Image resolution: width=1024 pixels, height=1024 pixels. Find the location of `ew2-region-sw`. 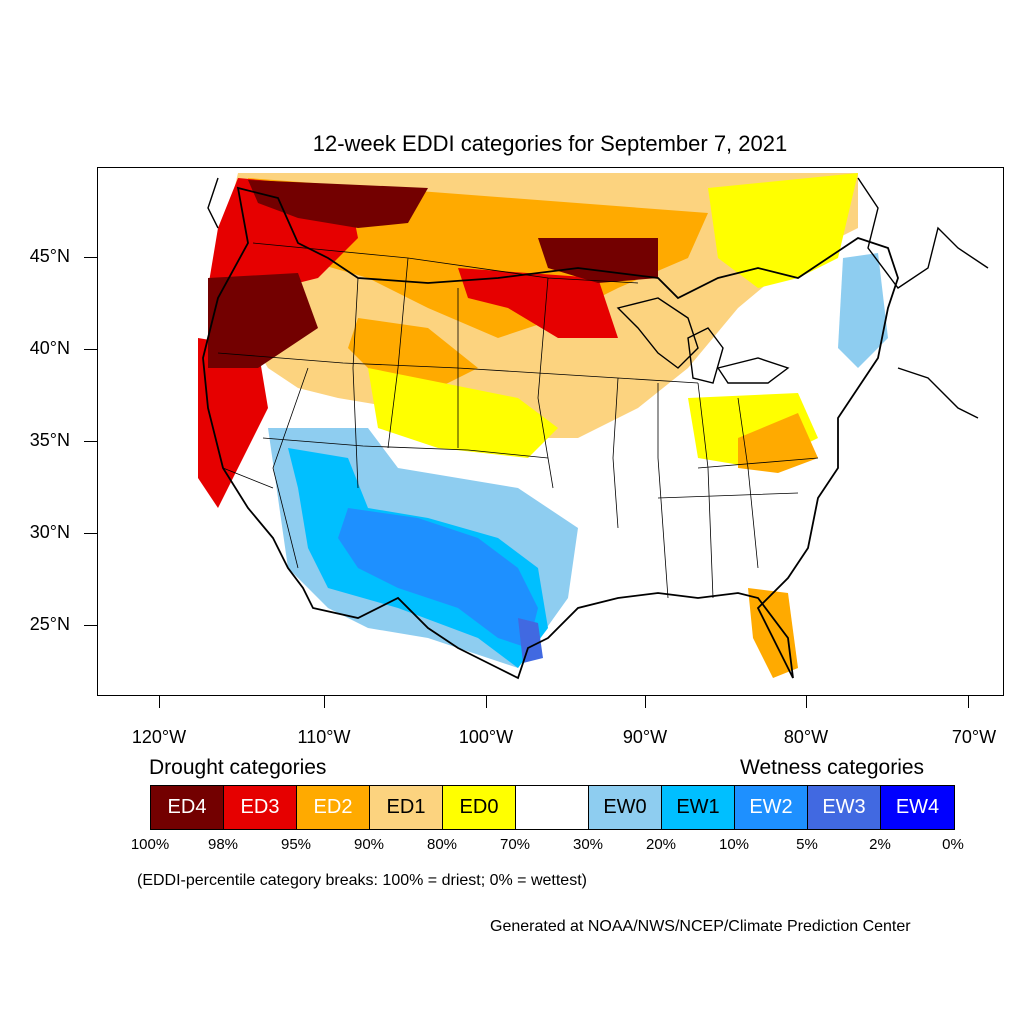

ew2-region-sw is located at coordinates (438, 578).